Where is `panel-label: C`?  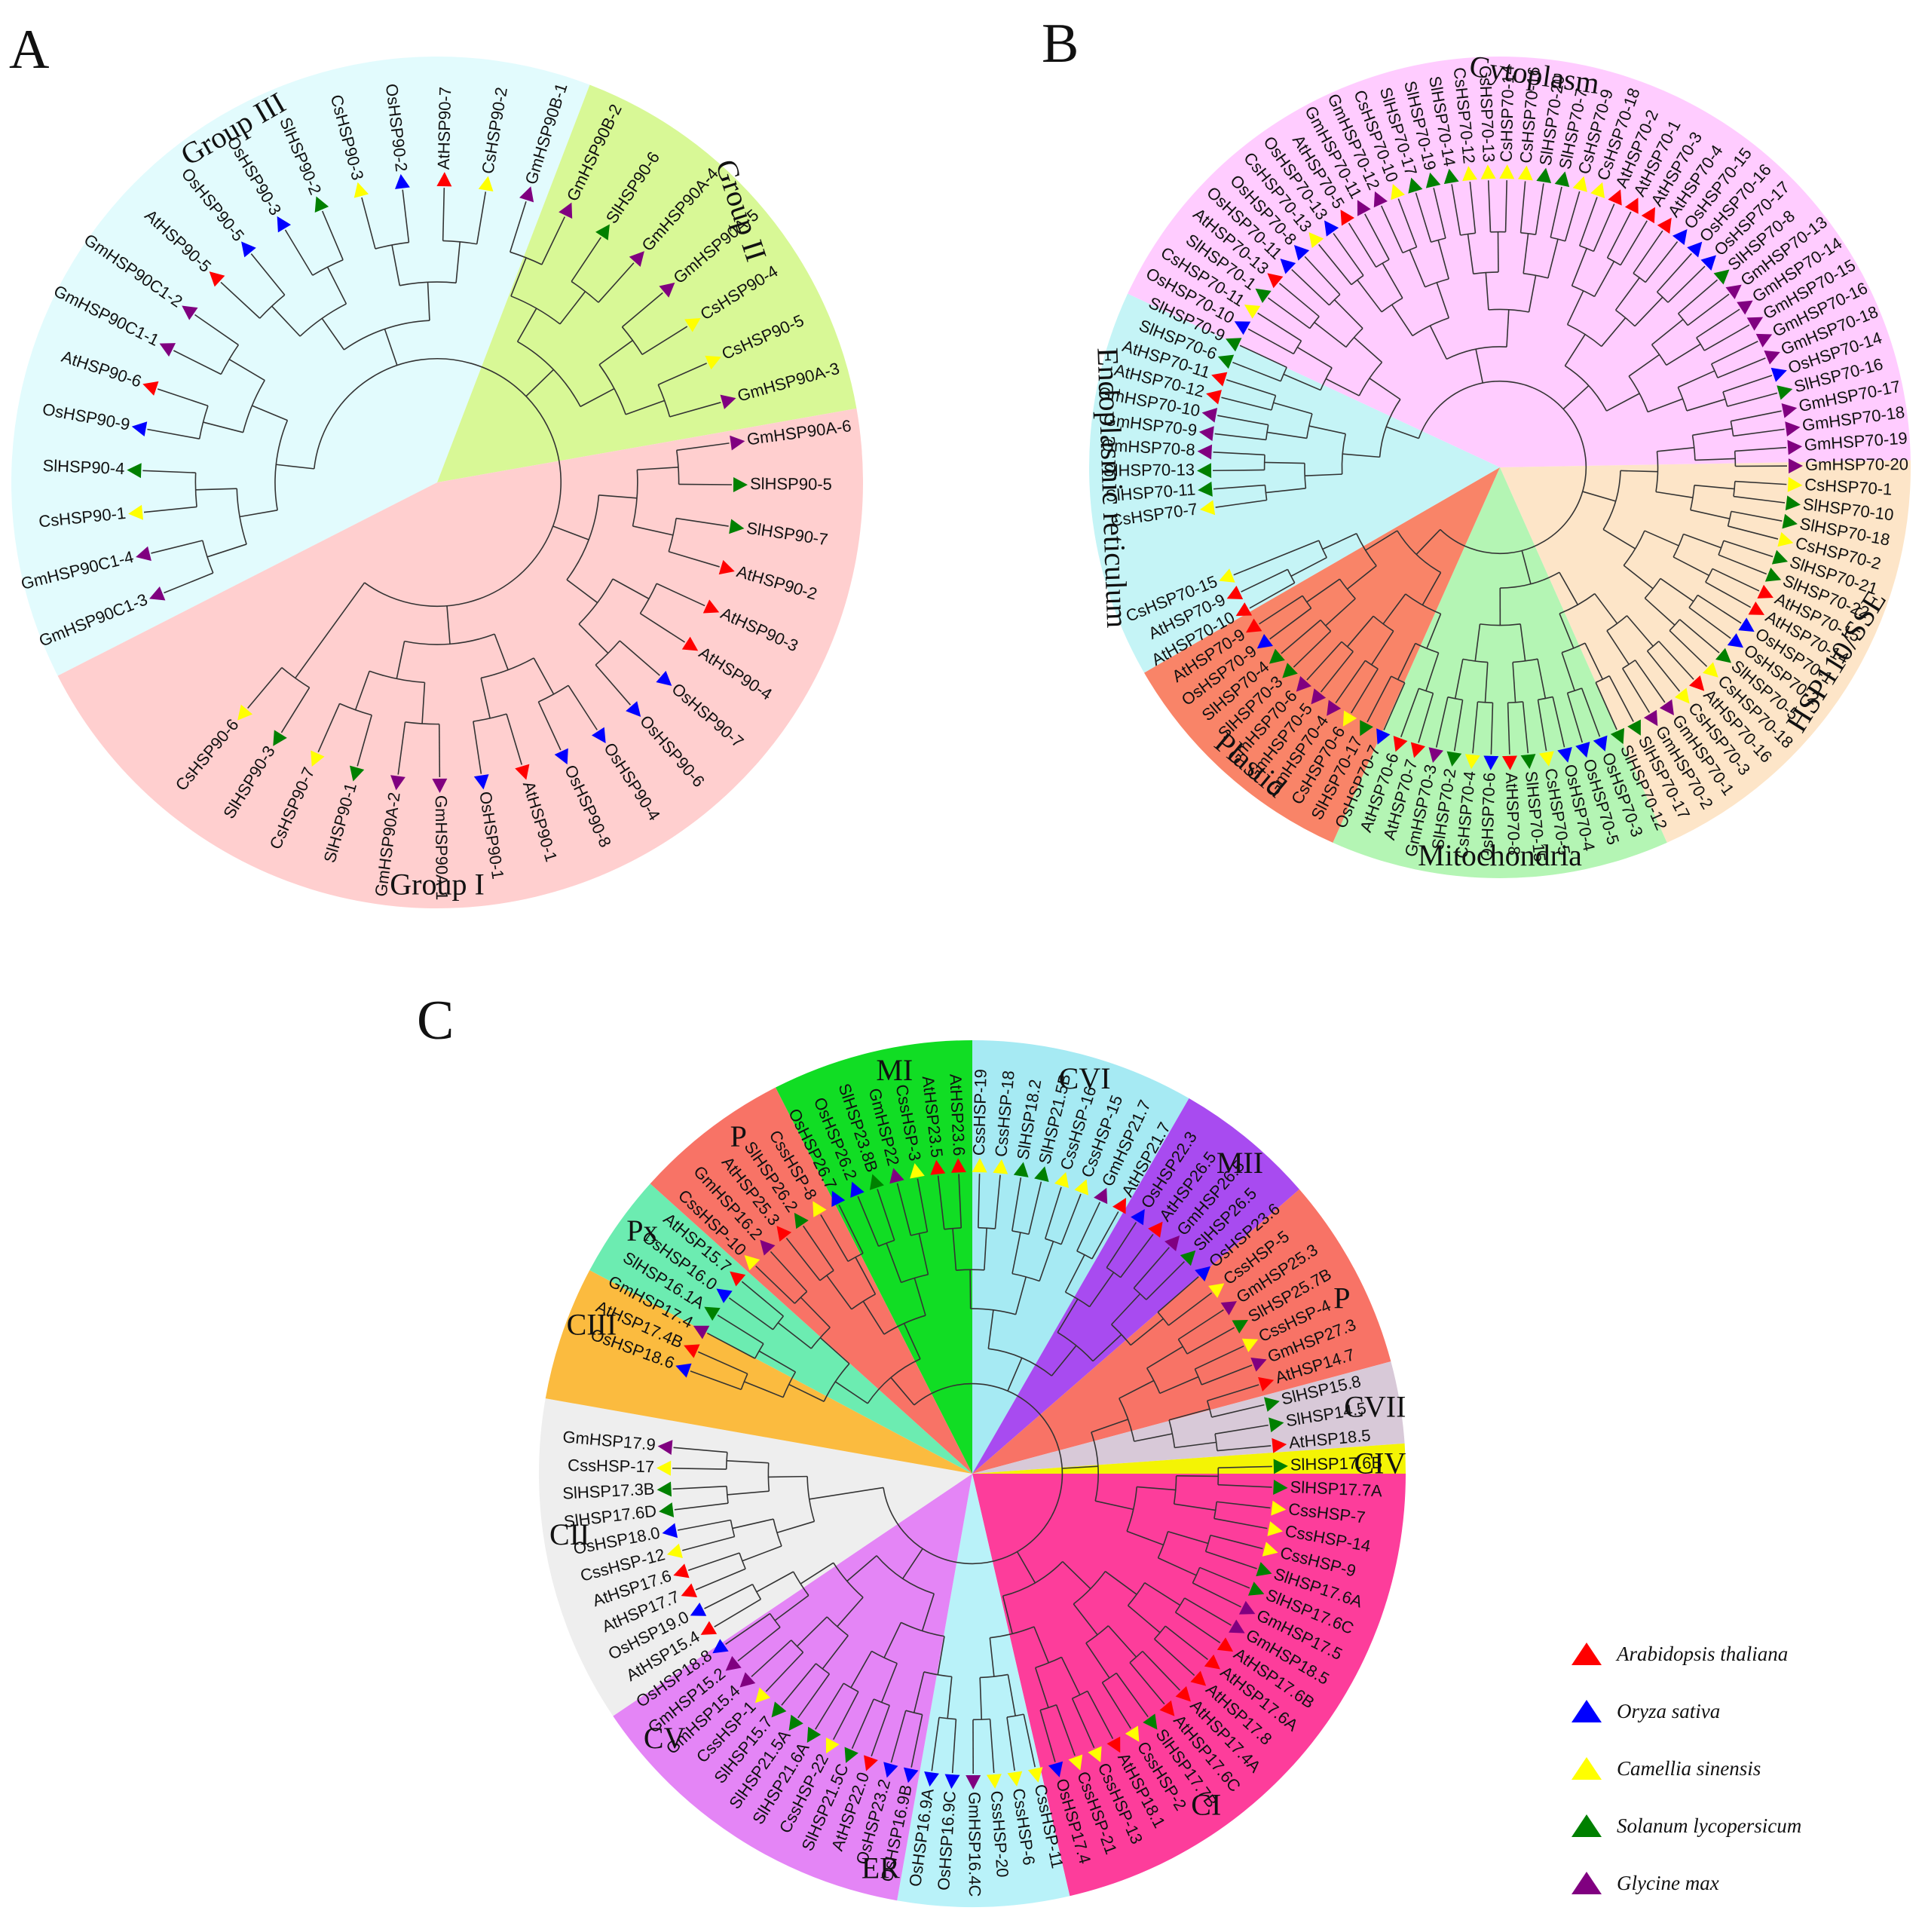 panel-label: C is located at coordinates (436, 1021).